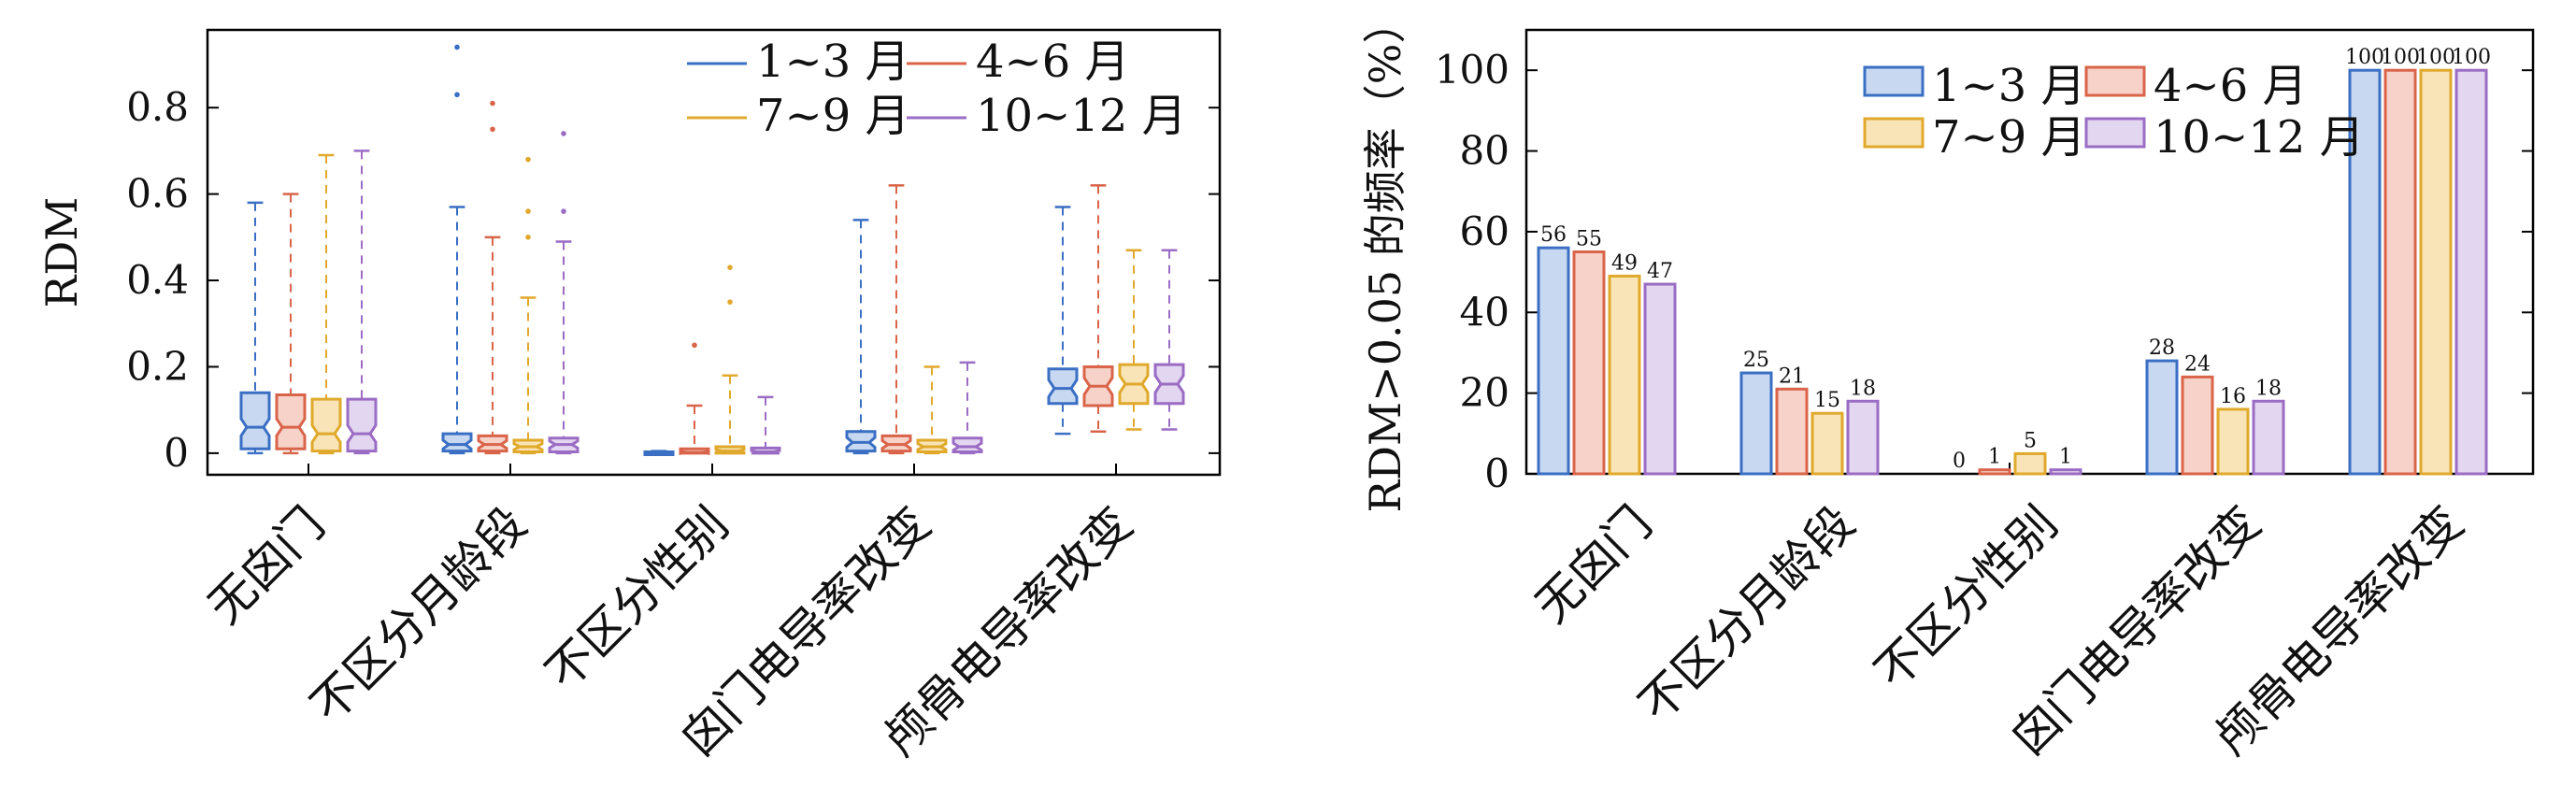 Image resolution: width=2576 pixels, height=800 pixels. What do you see at coordinates (1660, 271) in the screenshot?
I see `bar-value-label: 47` at bounding box center [1660, 271].